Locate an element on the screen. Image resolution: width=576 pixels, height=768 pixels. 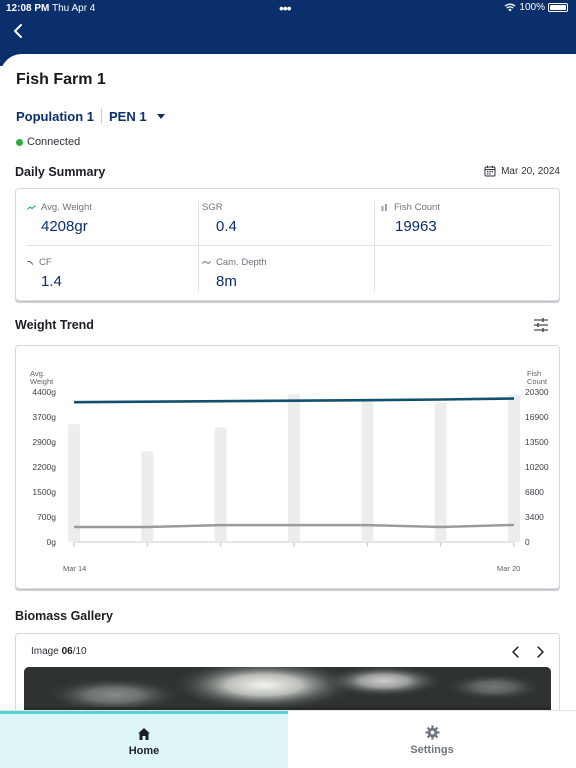
image-current: 06 is located at coordinates (67, 651).